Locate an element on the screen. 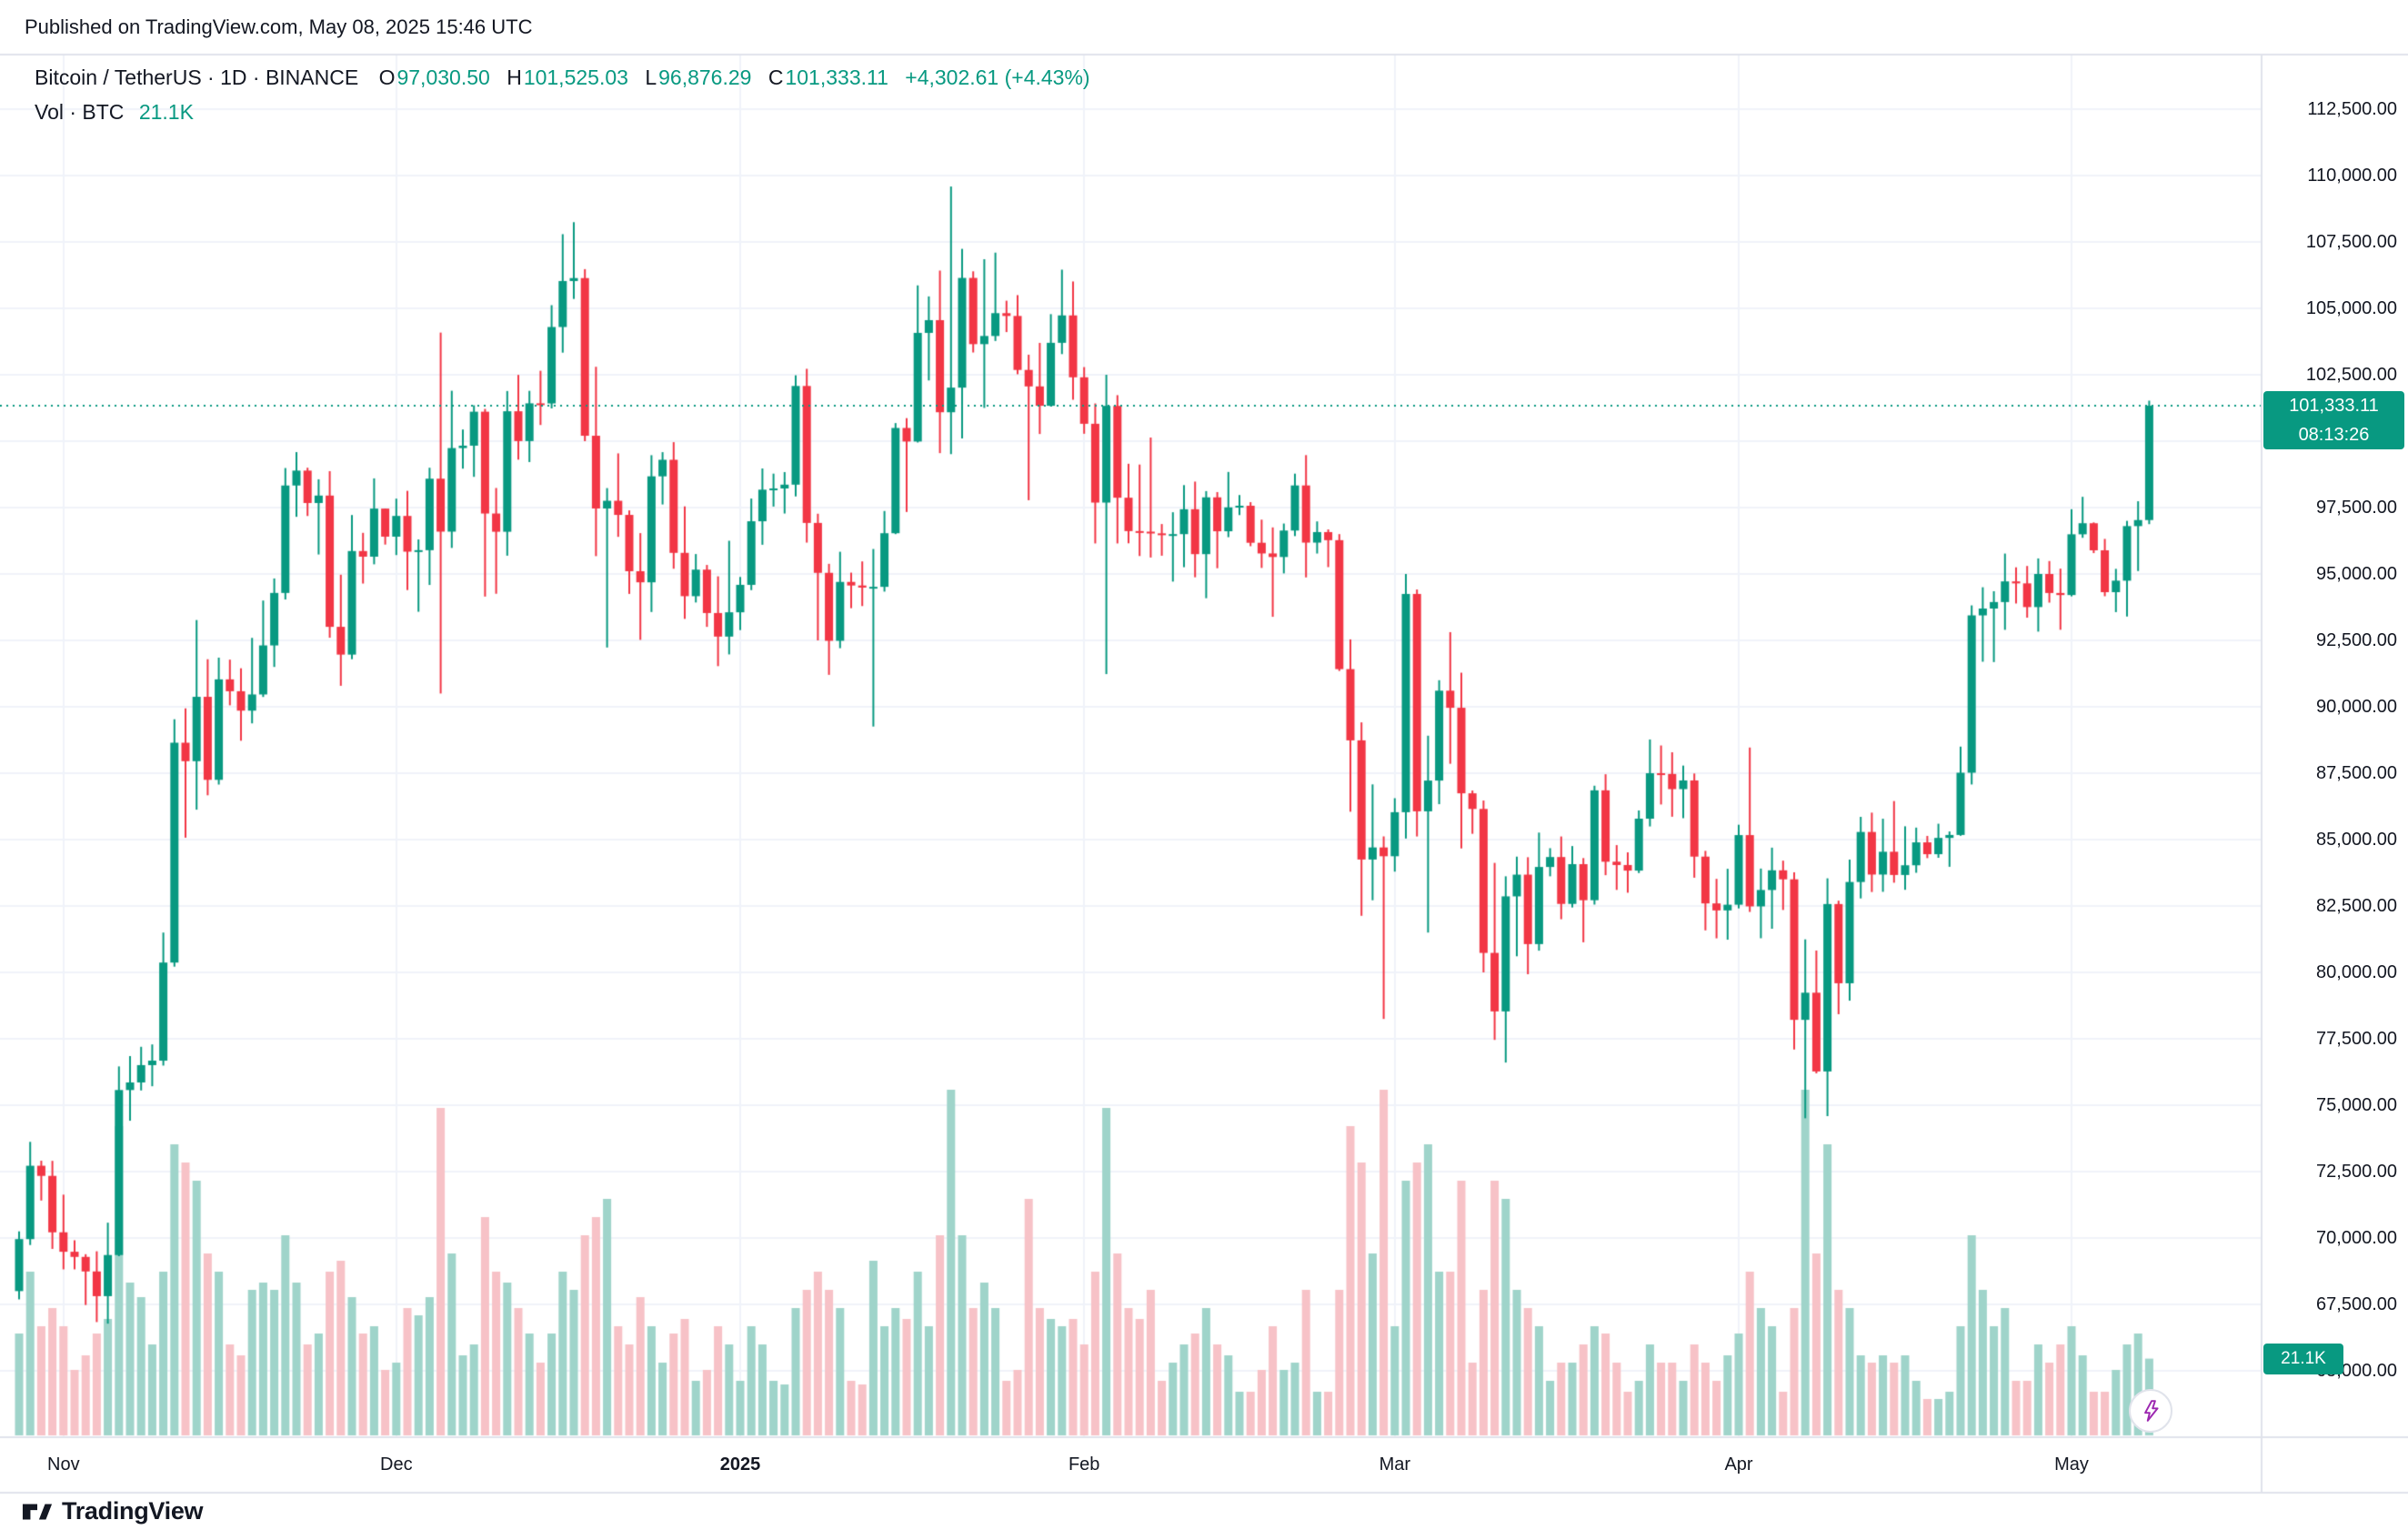 This screenshot has height=1530, width=2408. price-axis-label: 85,000.00 is located at coordinates (2356, 840).